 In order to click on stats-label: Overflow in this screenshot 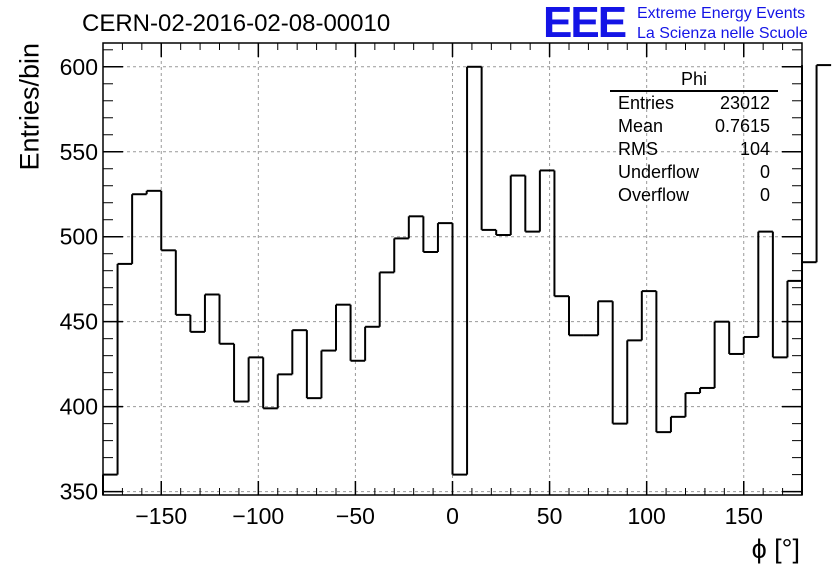, I will do `click(654, 195)`.